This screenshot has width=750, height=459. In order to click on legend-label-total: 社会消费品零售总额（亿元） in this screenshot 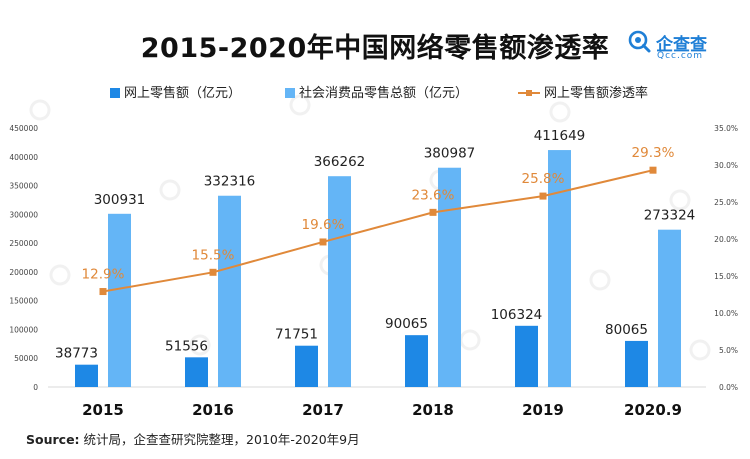, I will do `click(384, 93)`.